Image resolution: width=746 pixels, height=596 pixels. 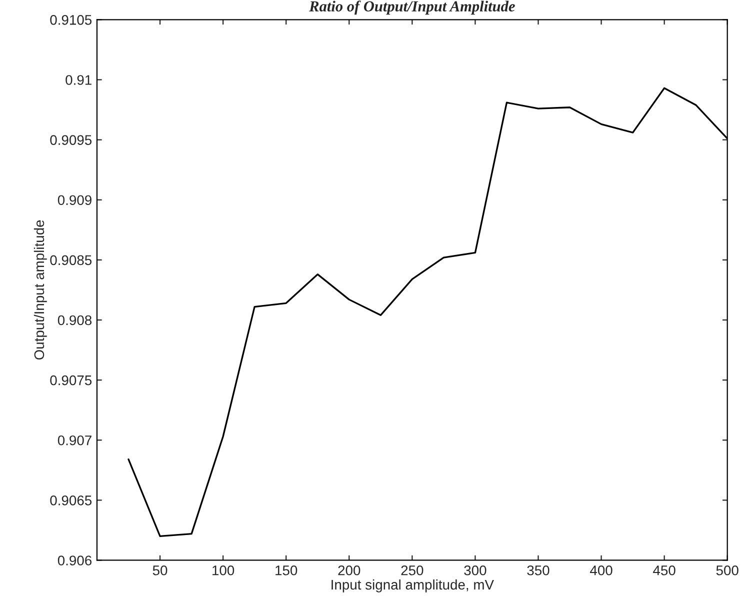 I want to click on chart-title: Ratio of Output/Input Amplitude, so click(x=412, y=7).